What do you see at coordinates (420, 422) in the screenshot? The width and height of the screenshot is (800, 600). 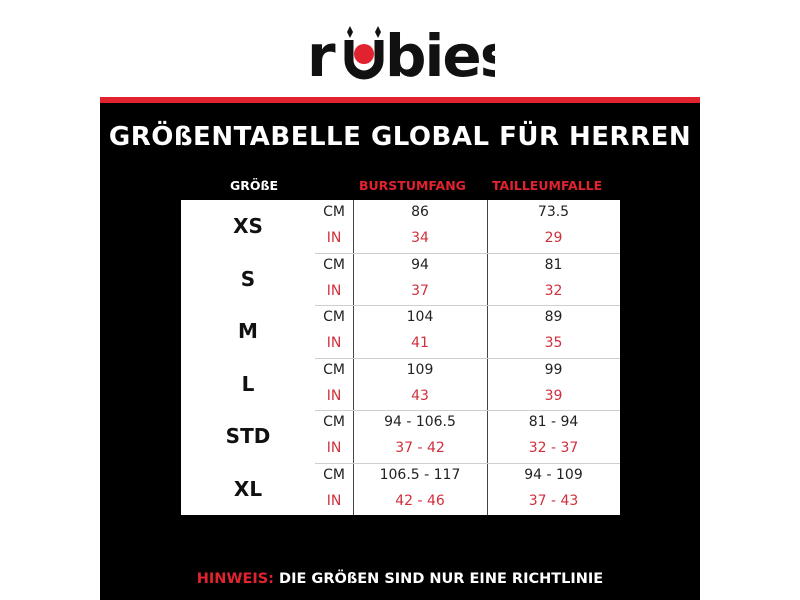 I see `burst-cm: 94 - 106.5` at bounding box center [420, 422].